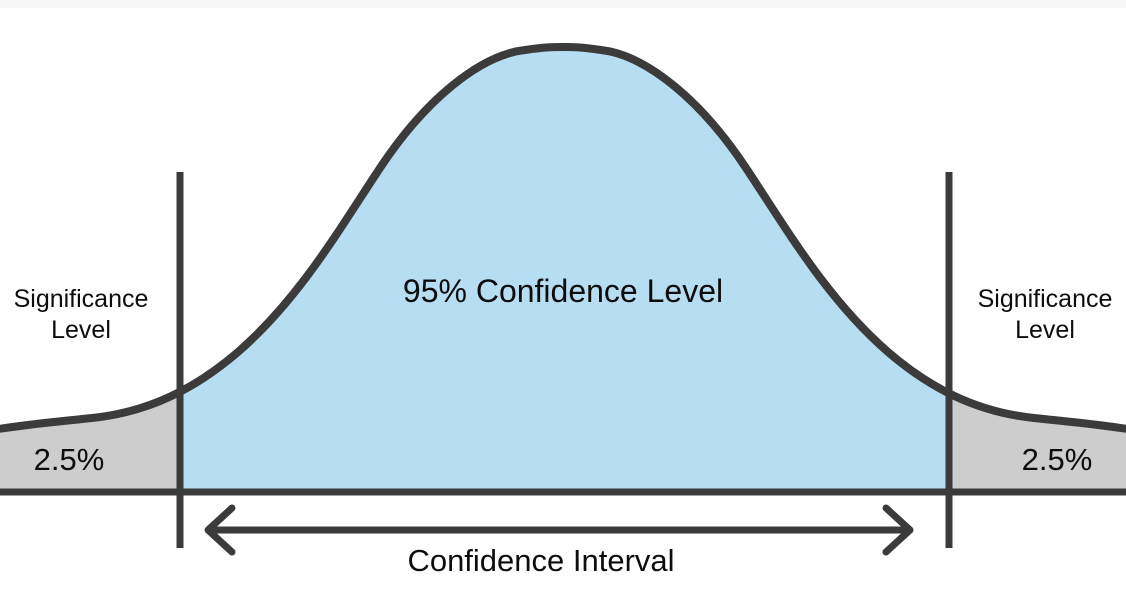  What do you see at coordinates (563, 4) in the screenshot?
I see `top-strip` at bounding box center [563, 4].